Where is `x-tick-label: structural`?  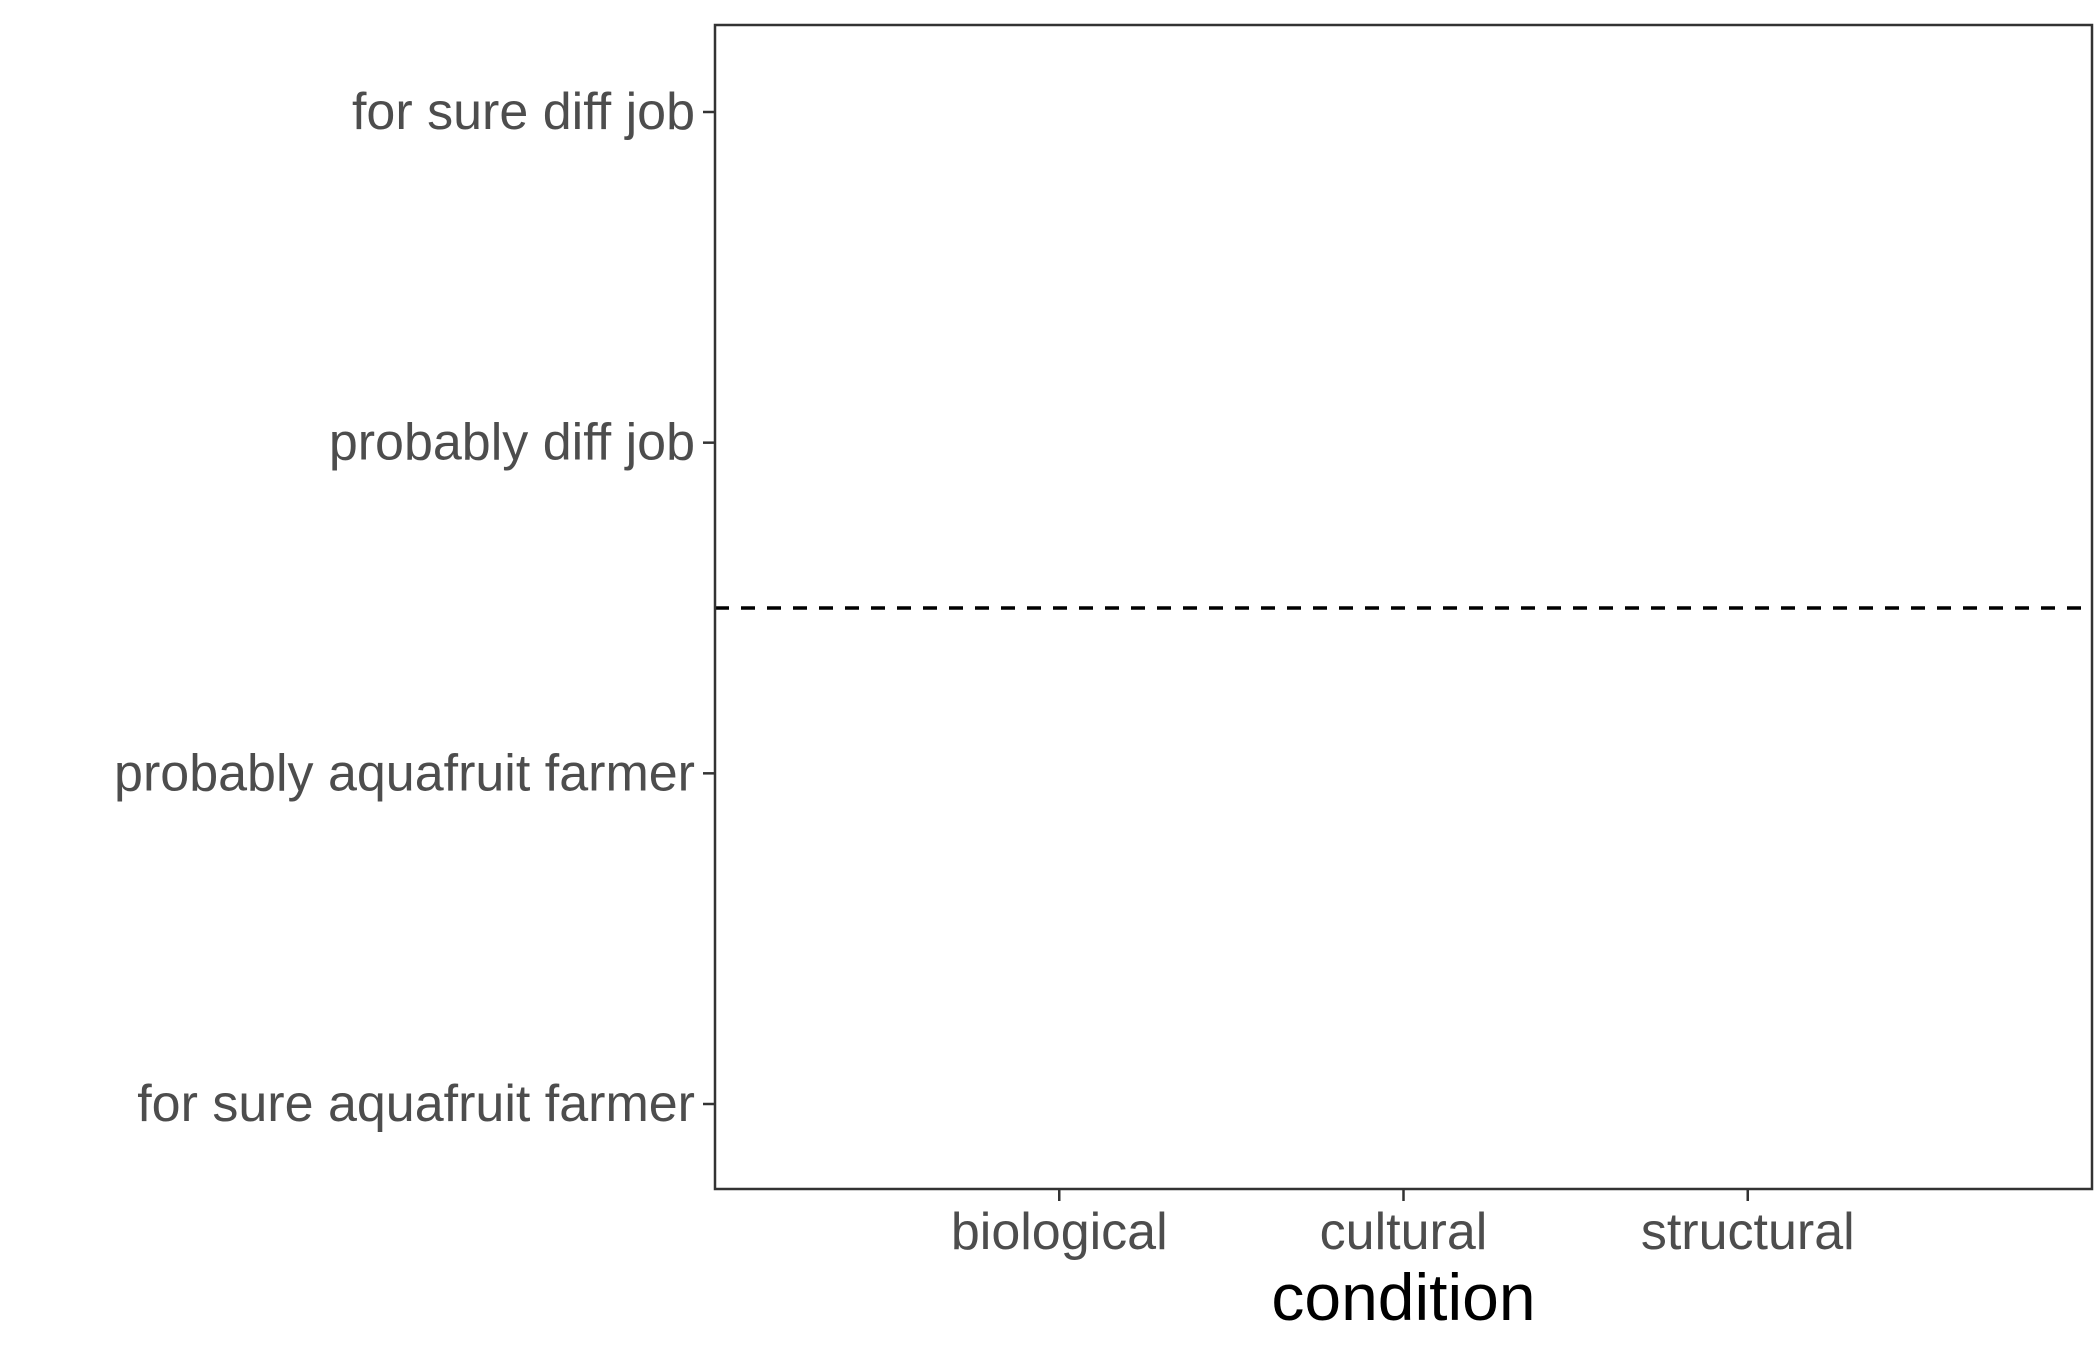 x-tick-label: structural is located at coordinates (1748, 1232).